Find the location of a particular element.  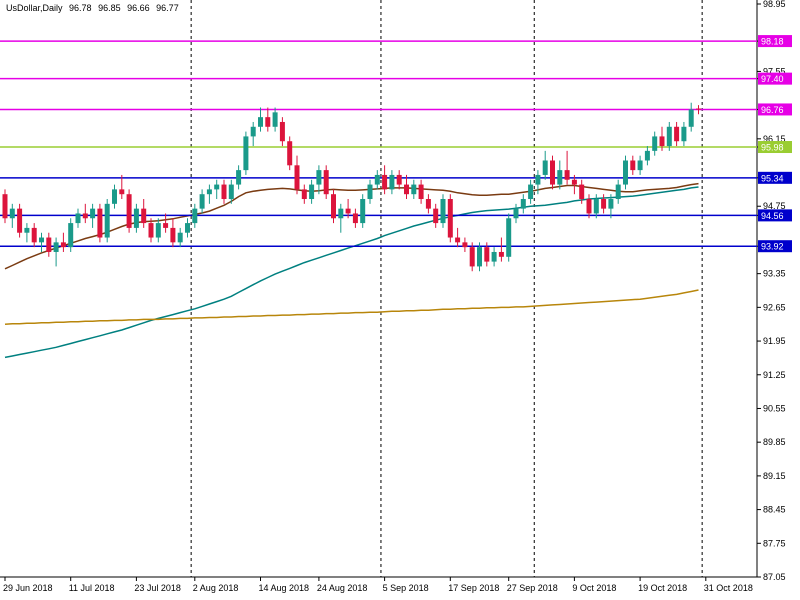

level-price-label: 97.40 is located at coordinates (772, 79).